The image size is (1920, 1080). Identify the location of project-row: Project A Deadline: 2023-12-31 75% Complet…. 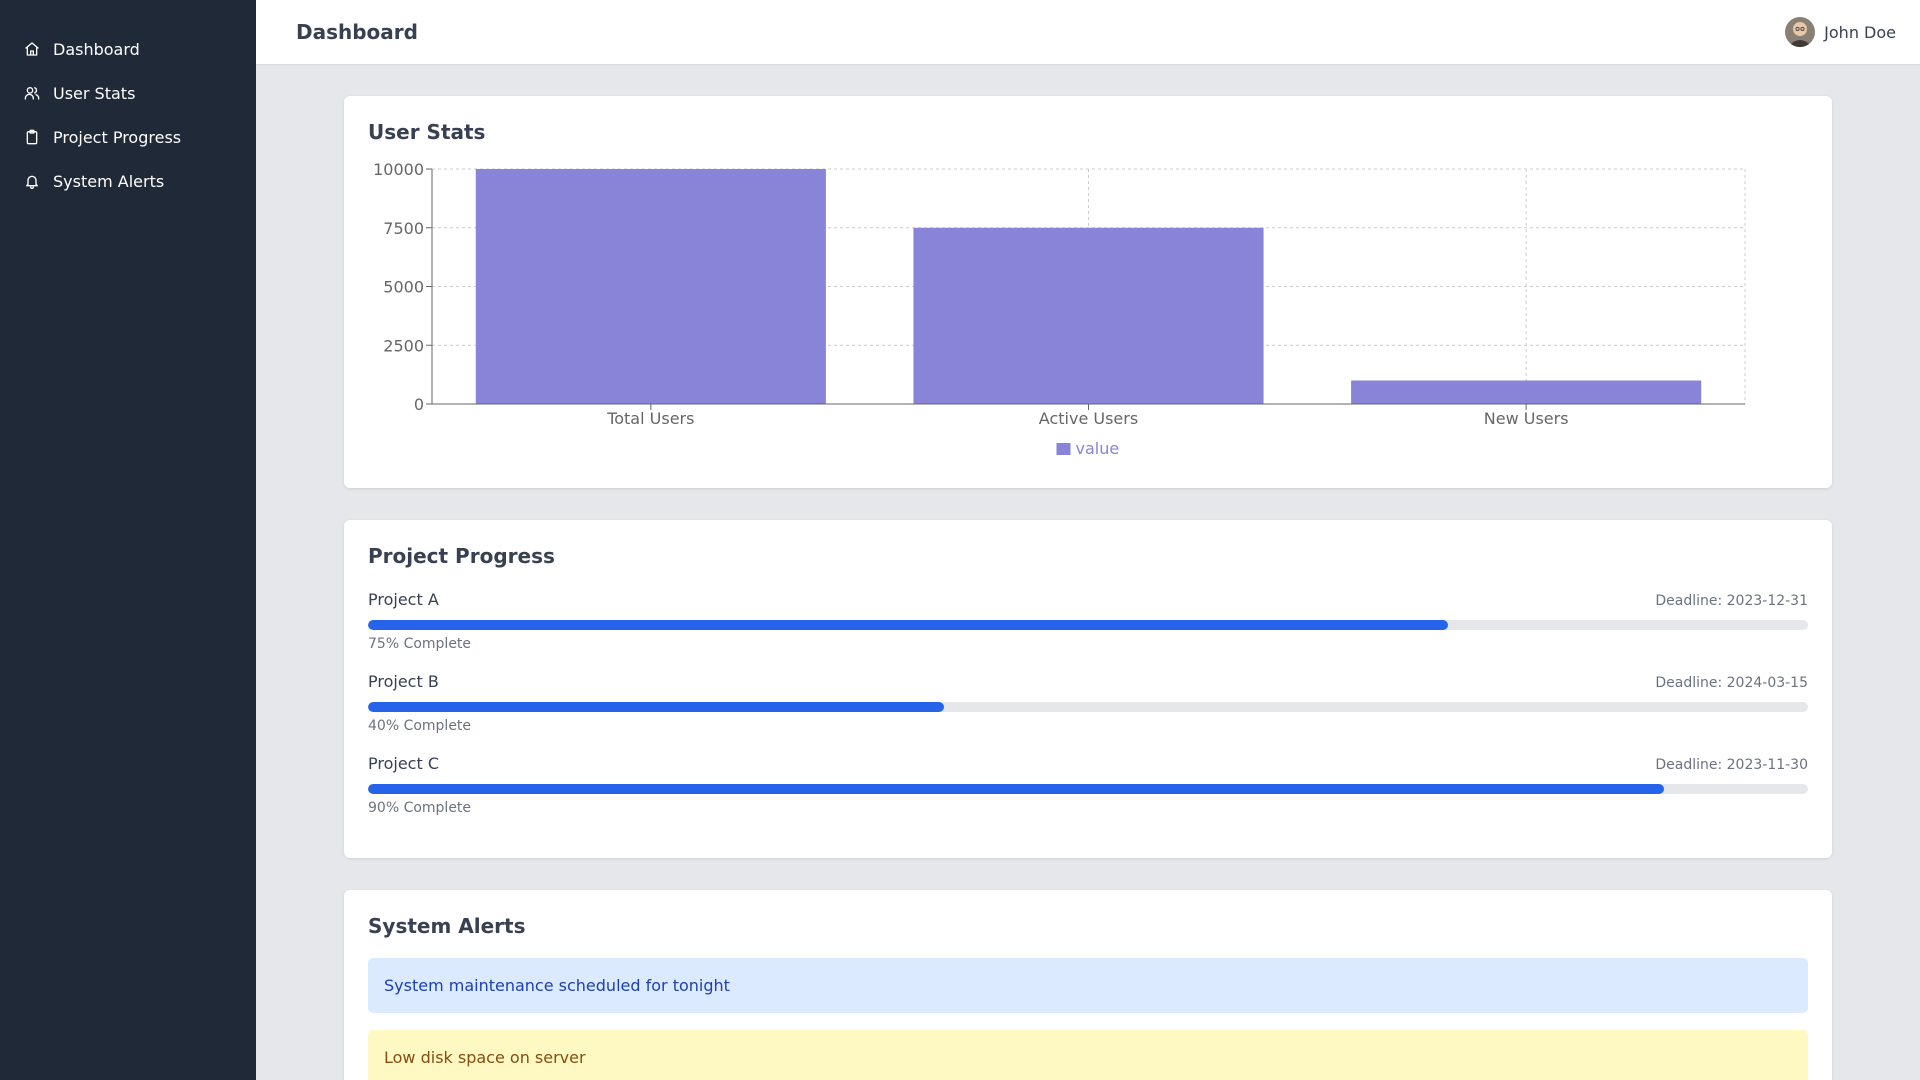
(1088, 625).